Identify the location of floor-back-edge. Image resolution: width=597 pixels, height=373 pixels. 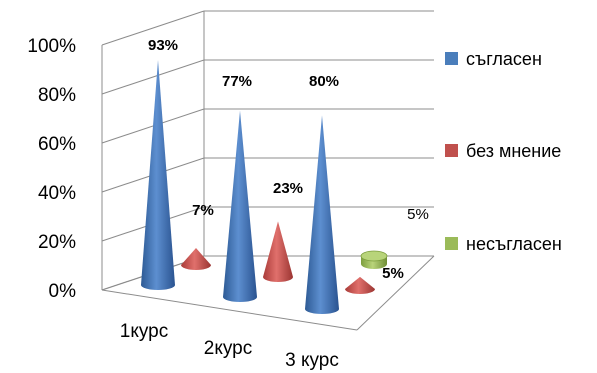
(267, 273).